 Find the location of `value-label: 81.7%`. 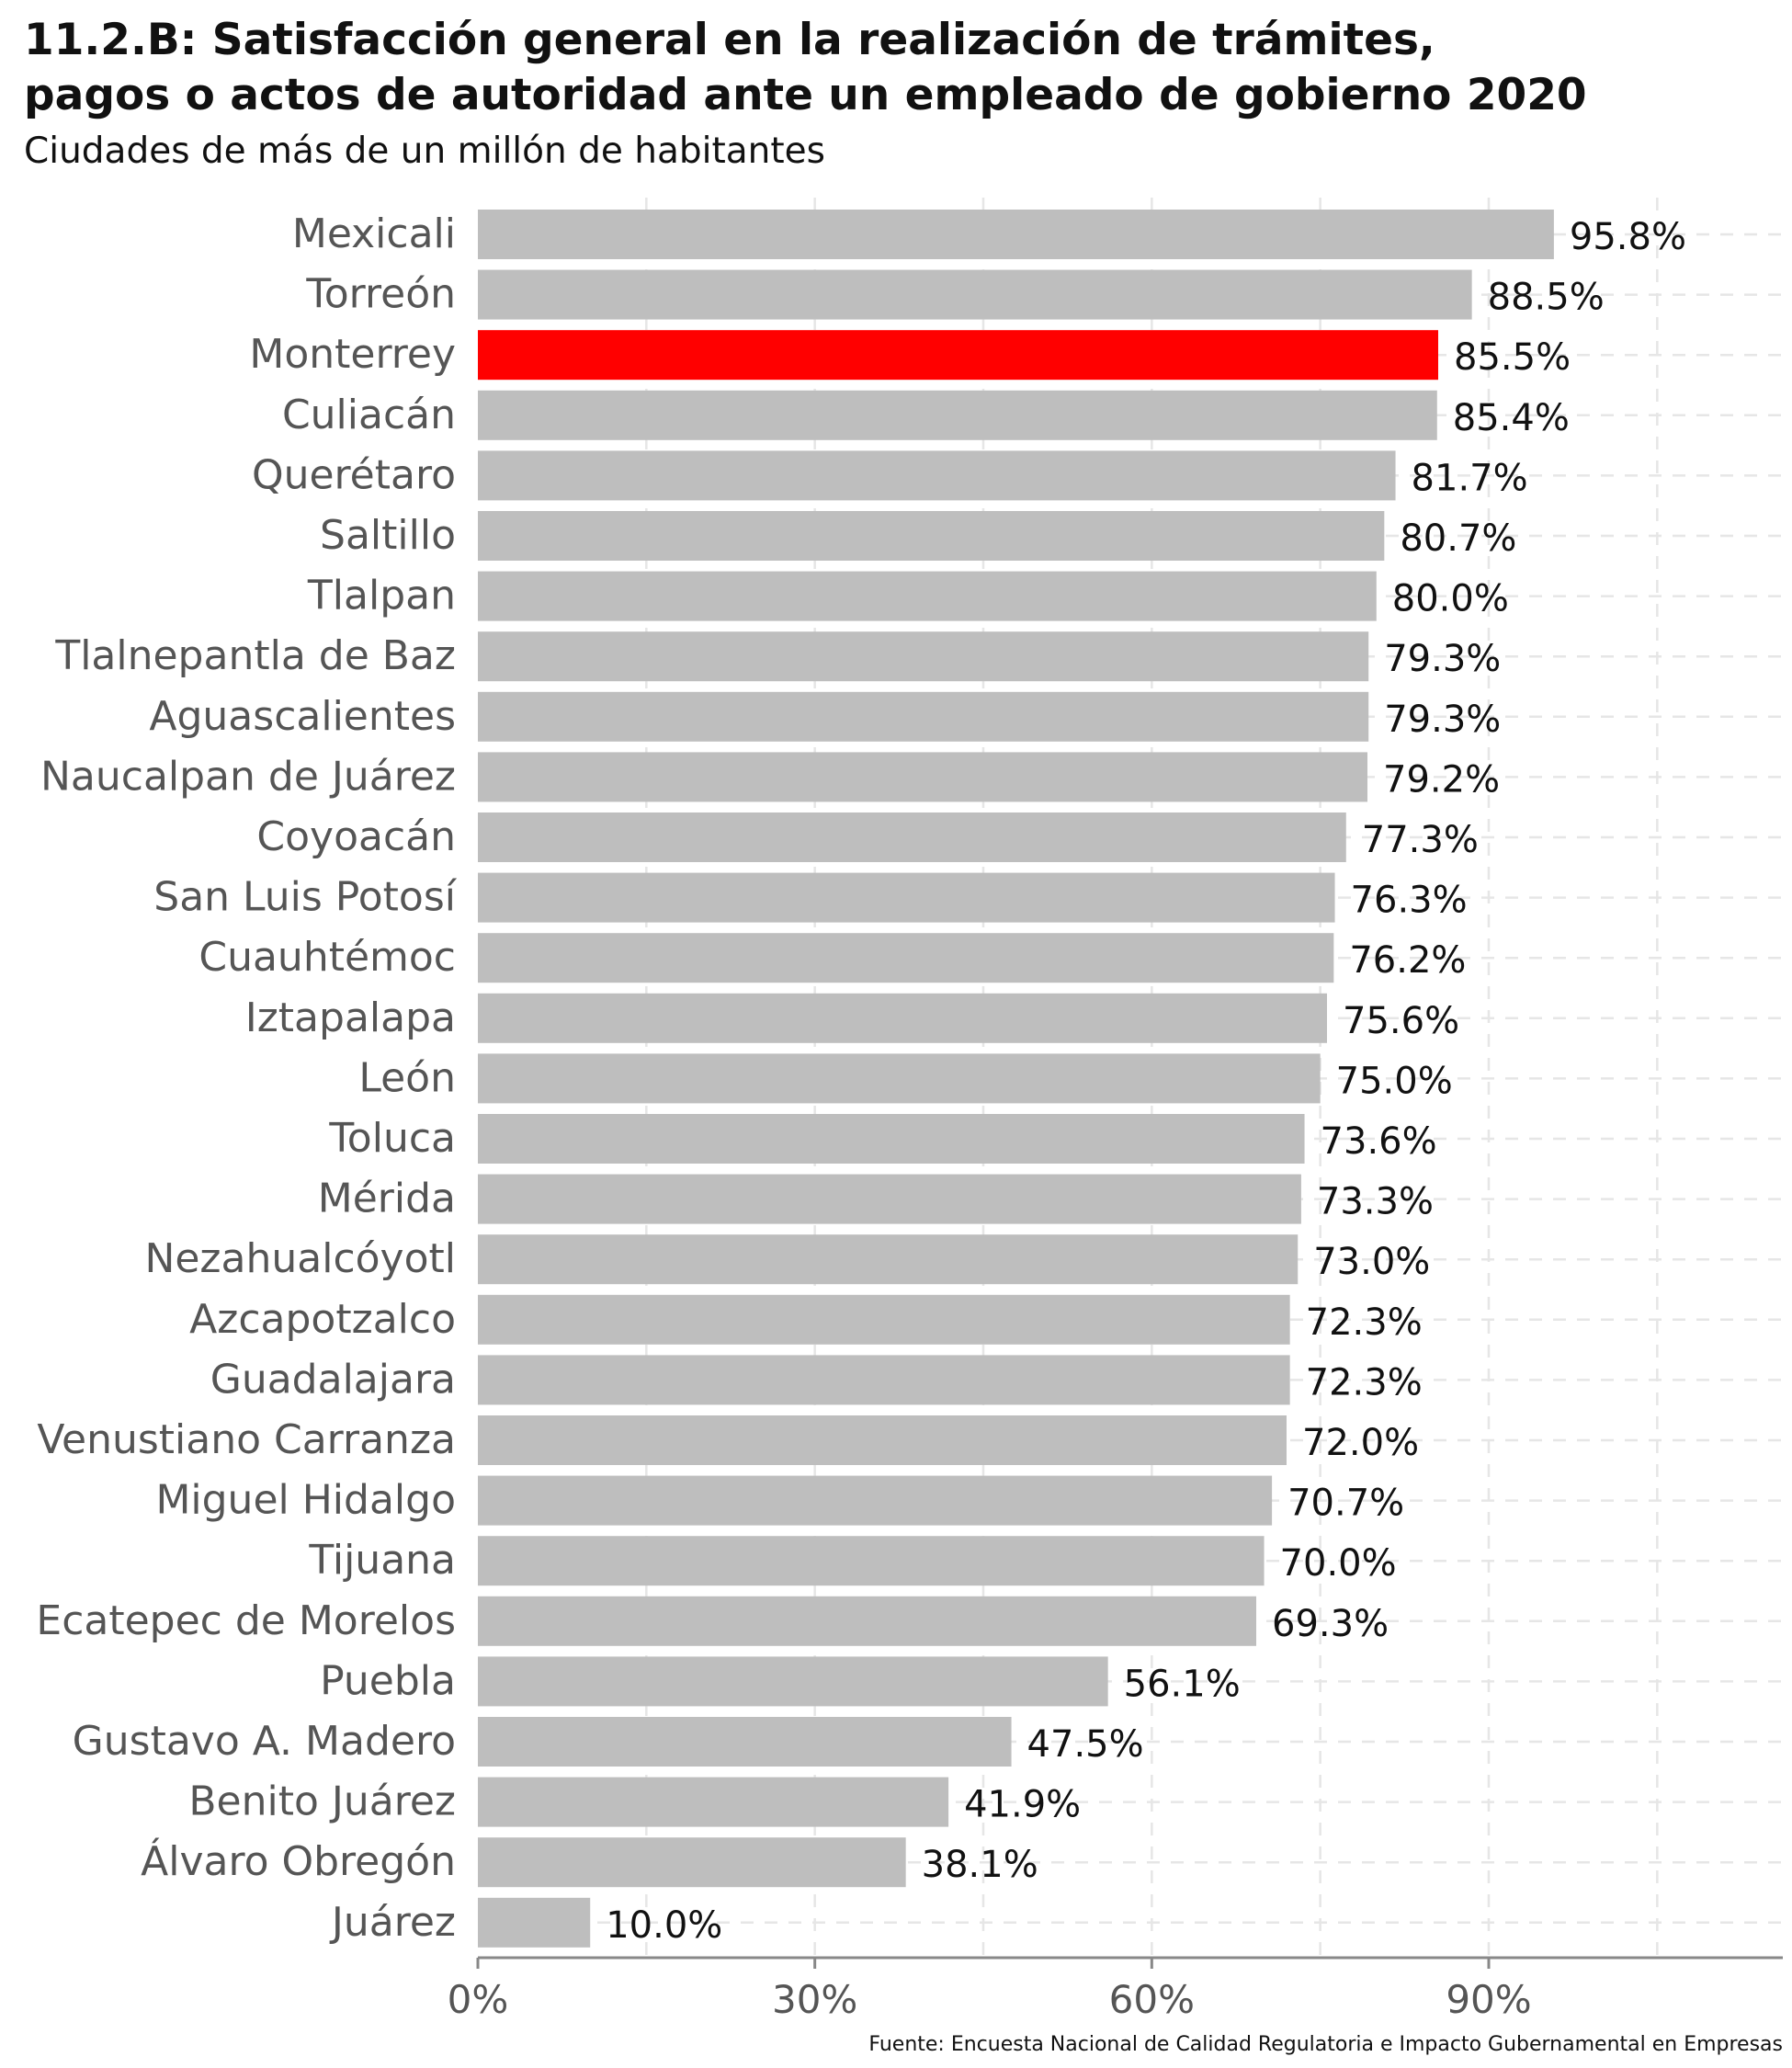

value-label: 81.7% is located at coordinates (1470, 478).